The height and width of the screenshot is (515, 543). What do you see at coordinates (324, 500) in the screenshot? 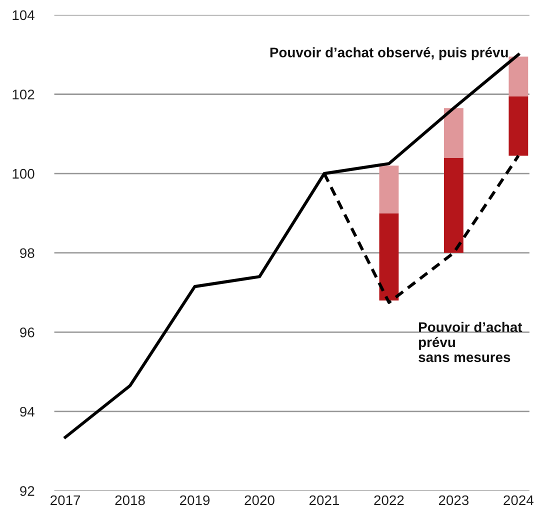
I see `x-tick-label: 2021` at bounding box center [324, 500].